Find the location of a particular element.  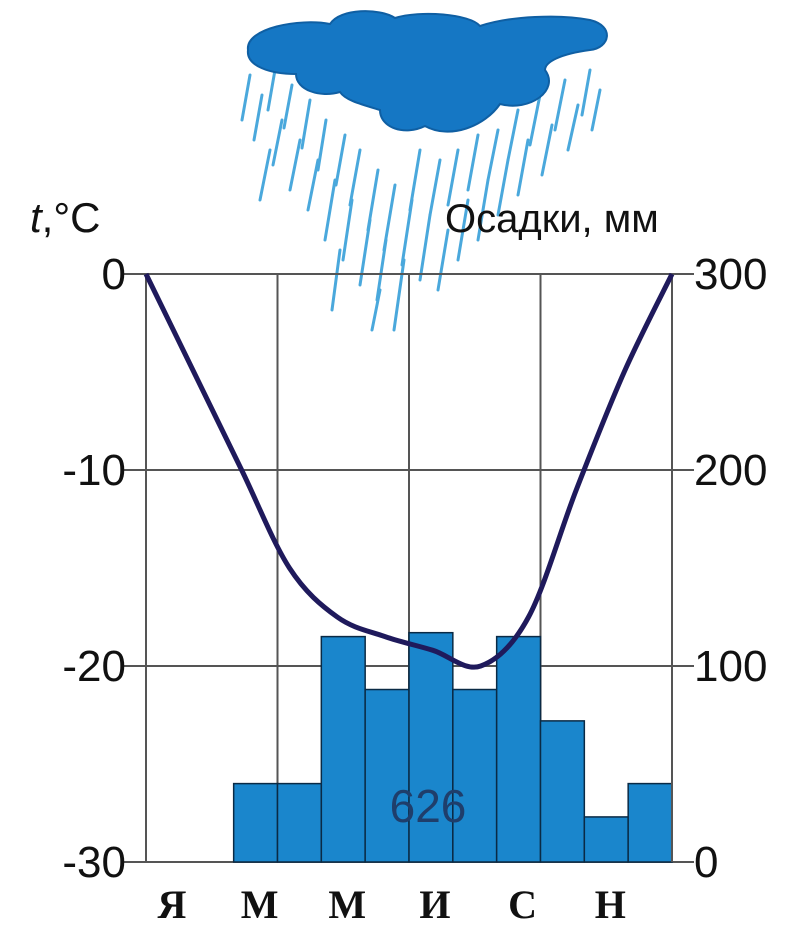

right-tick-label: 200 is located at coordinates (730, 470).